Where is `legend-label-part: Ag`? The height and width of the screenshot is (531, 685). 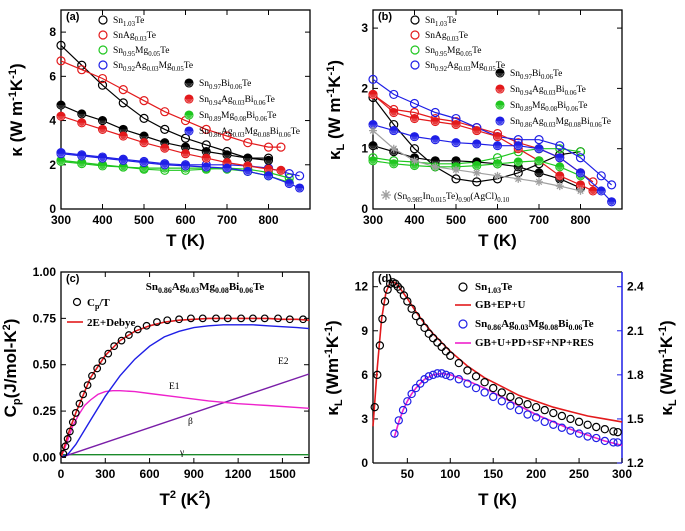 legend-label-part: Ag is located at coordinates (227, 100).